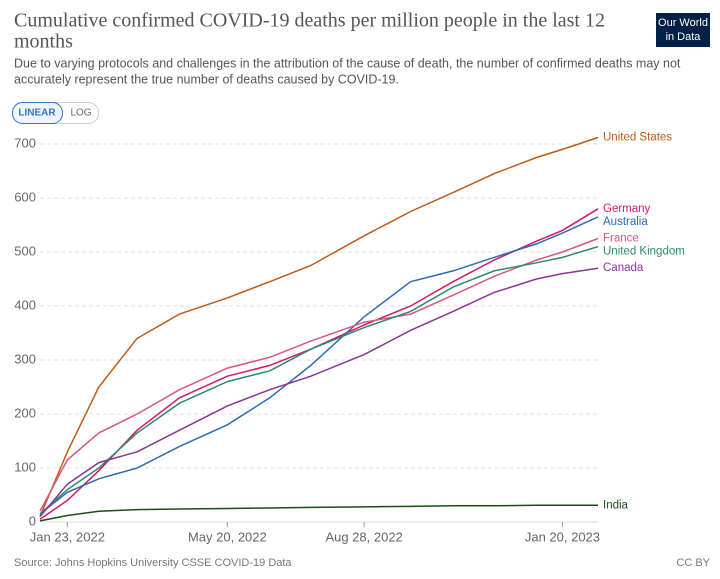 This screenshot has width=720, height=579. Describe the element at coordinates (625, 222) in the screenshot. I see `legend-label: Australia` at that location.